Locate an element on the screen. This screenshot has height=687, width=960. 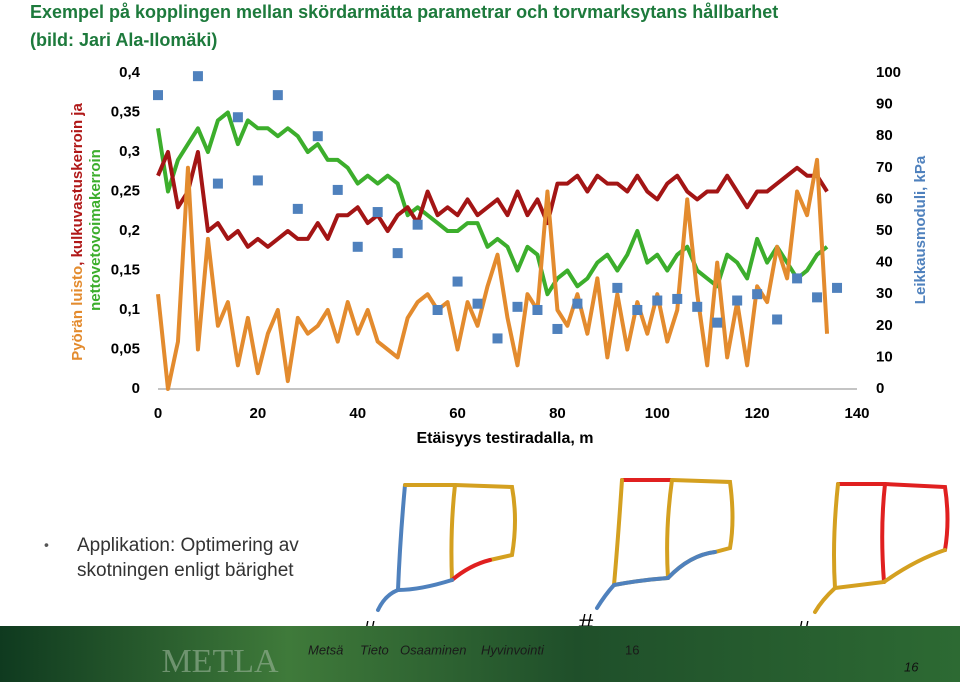
x-tick-label: 120 is located at coordinates (757, 413).